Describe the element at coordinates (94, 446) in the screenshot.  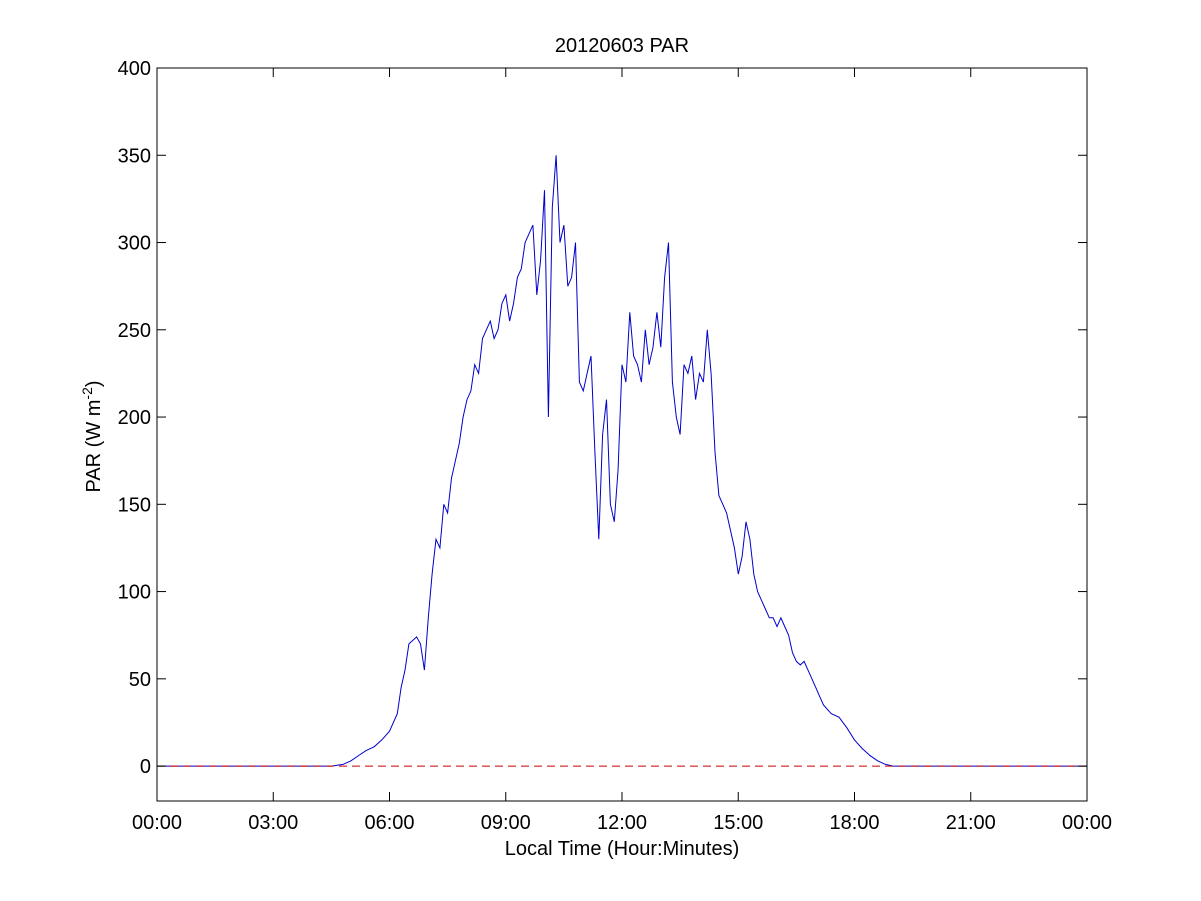
I see `y-axis-label-main: PAR (W m` at that location.